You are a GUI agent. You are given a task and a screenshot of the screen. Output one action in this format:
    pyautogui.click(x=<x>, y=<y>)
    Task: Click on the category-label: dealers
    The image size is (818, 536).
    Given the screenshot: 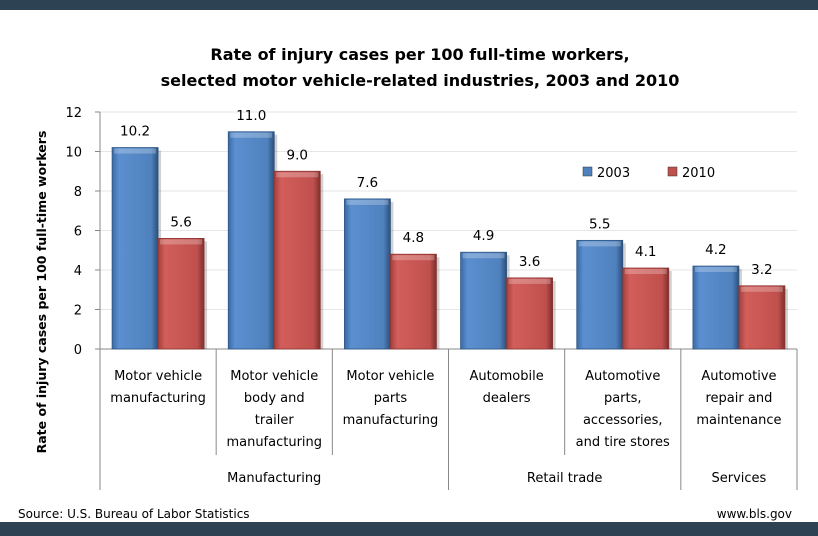 What is the action you would take?
    pyautogui.click(x=507, y=398)
    